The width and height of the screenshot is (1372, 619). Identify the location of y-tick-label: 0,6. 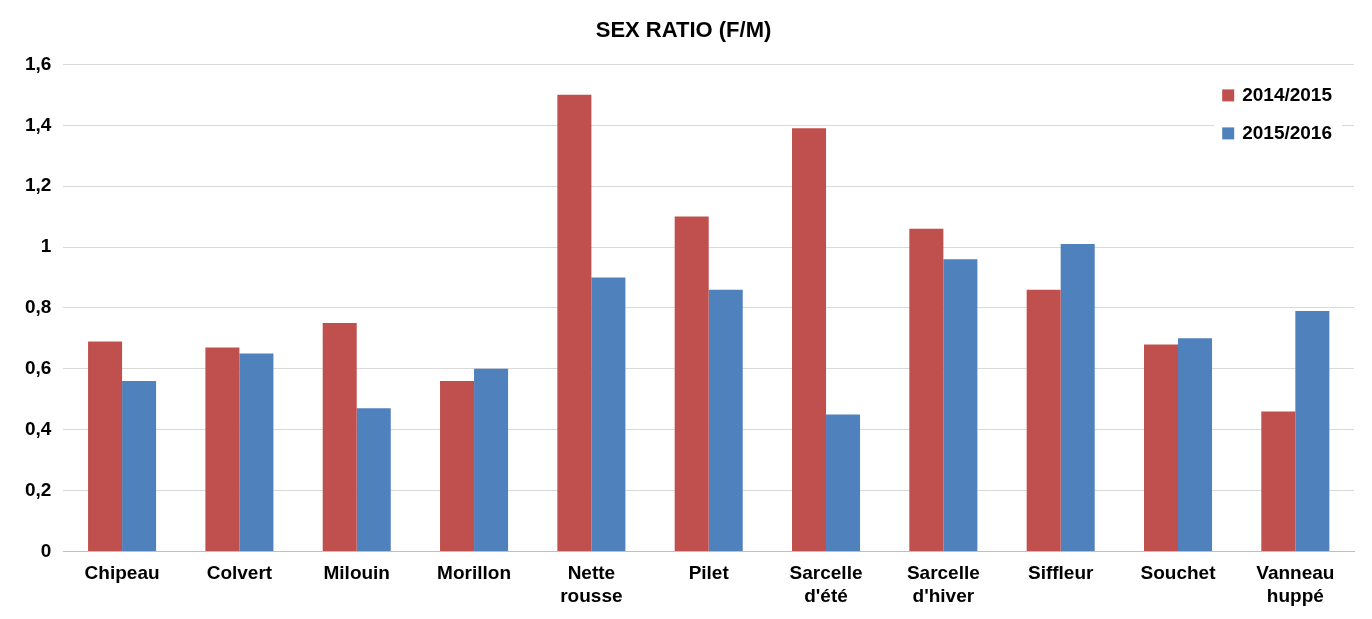
(38, 368).